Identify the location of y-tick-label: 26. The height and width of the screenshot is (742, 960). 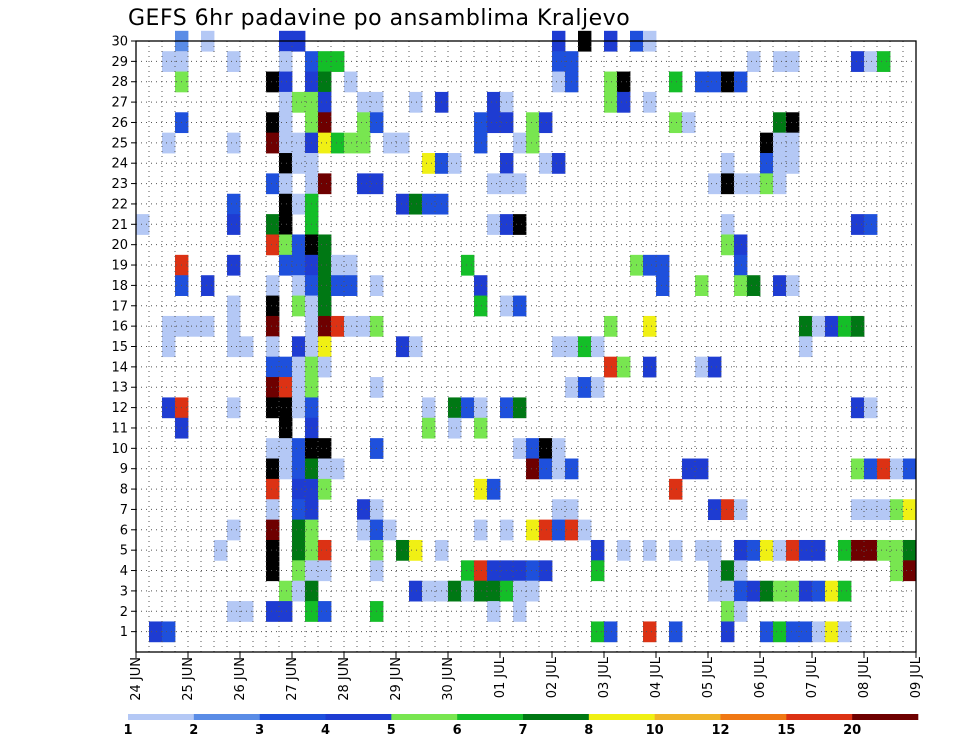
(119, 123).